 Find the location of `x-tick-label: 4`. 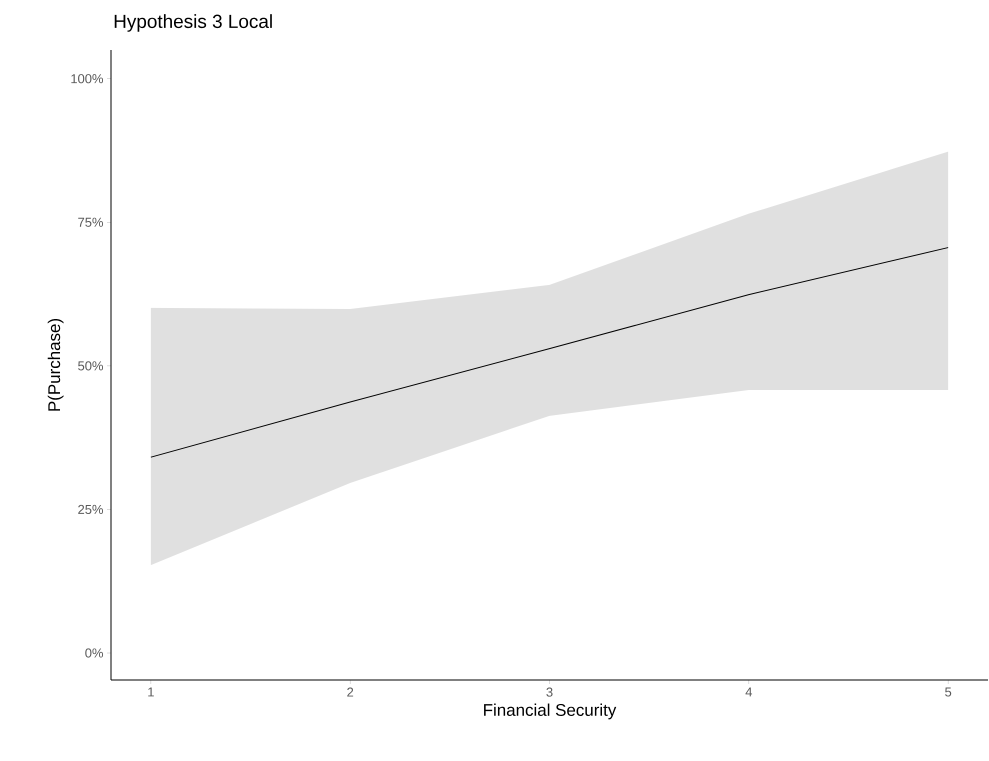

x-tick-label: 4 is located at coordinates (749, 692).